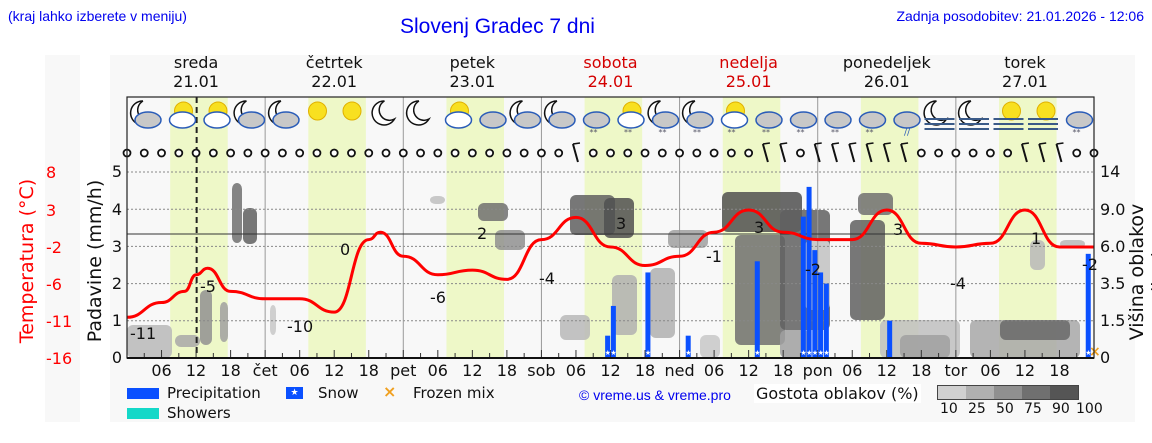 The height and width of the screenshot is (443, 1152). What do you see at coordinates (1025, 81) in the screenshot?
I see `day-date: 27.01` at bounding box center [1025, 81].